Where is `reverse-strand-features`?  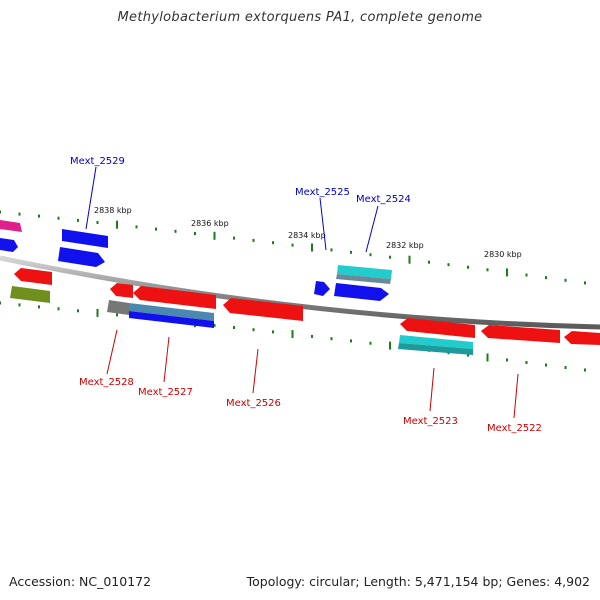 reverse-strand-features is located at coordinates (305, 311).